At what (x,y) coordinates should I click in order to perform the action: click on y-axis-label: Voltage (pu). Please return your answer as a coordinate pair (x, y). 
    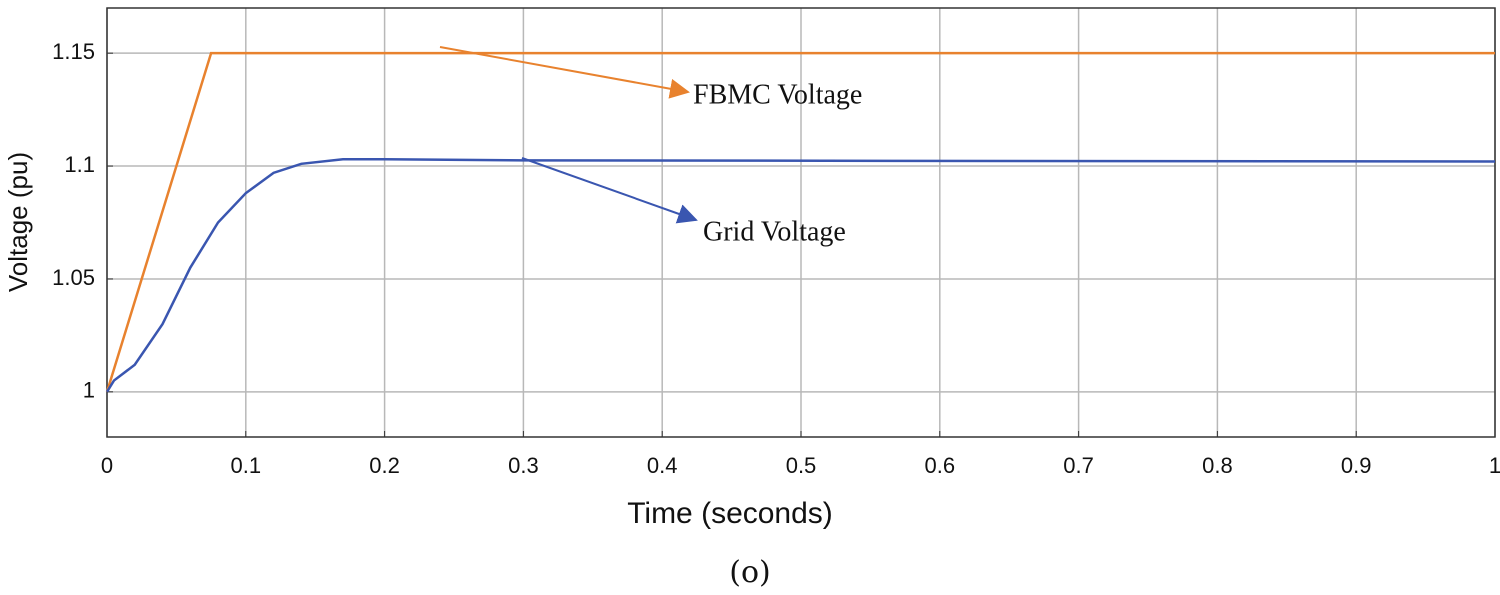
    Looking at the image, I should click on (18, 222).